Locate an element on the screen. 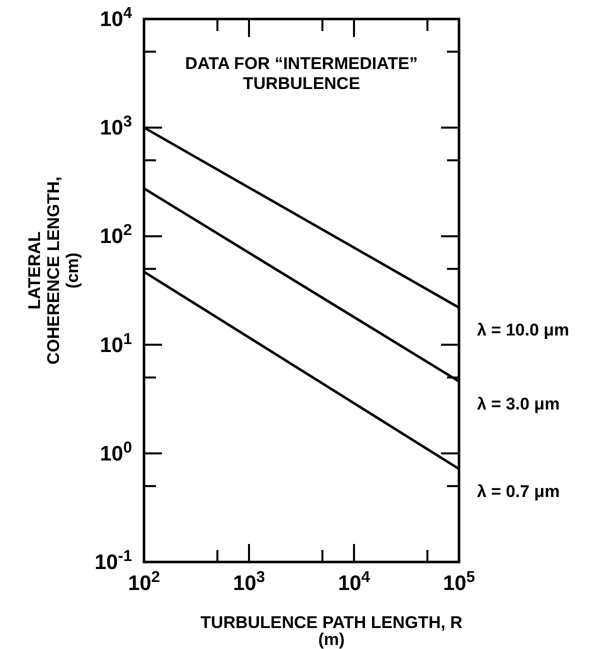  x-tick-label: 10$^{5}$ is located at coordinates (459, 581).